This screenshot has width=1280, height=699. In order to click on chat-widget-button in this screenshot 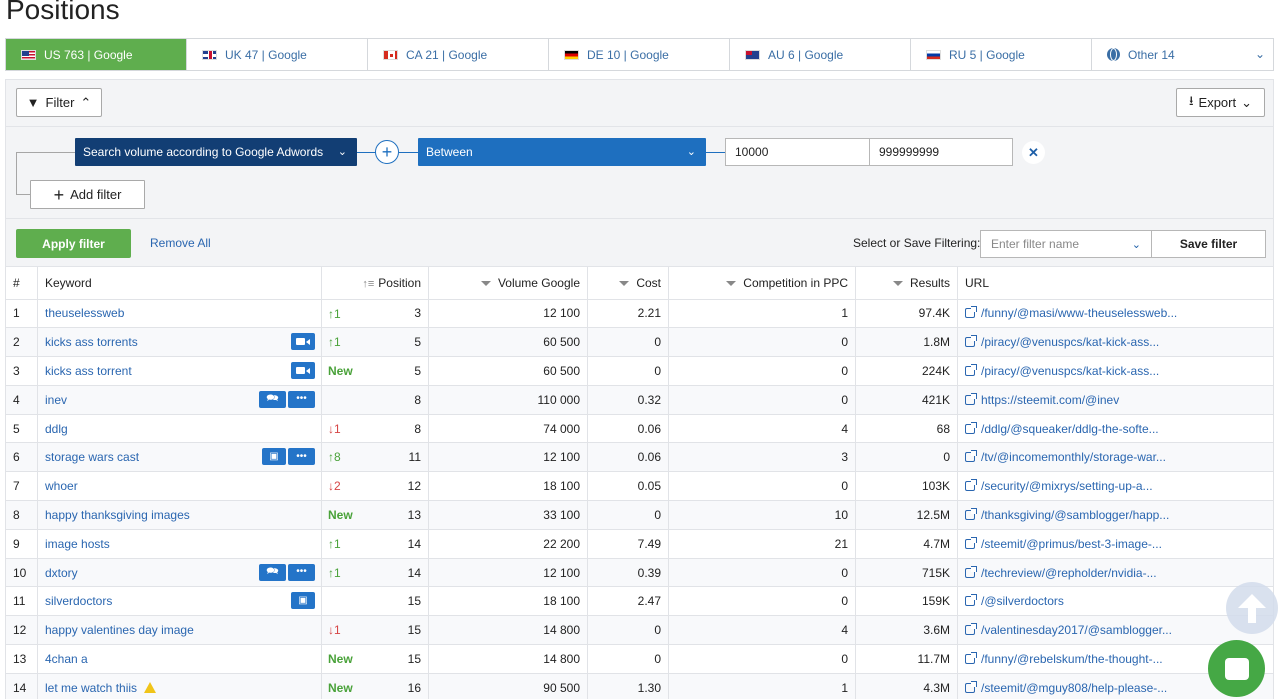, I will do `click(1236, 668)`.